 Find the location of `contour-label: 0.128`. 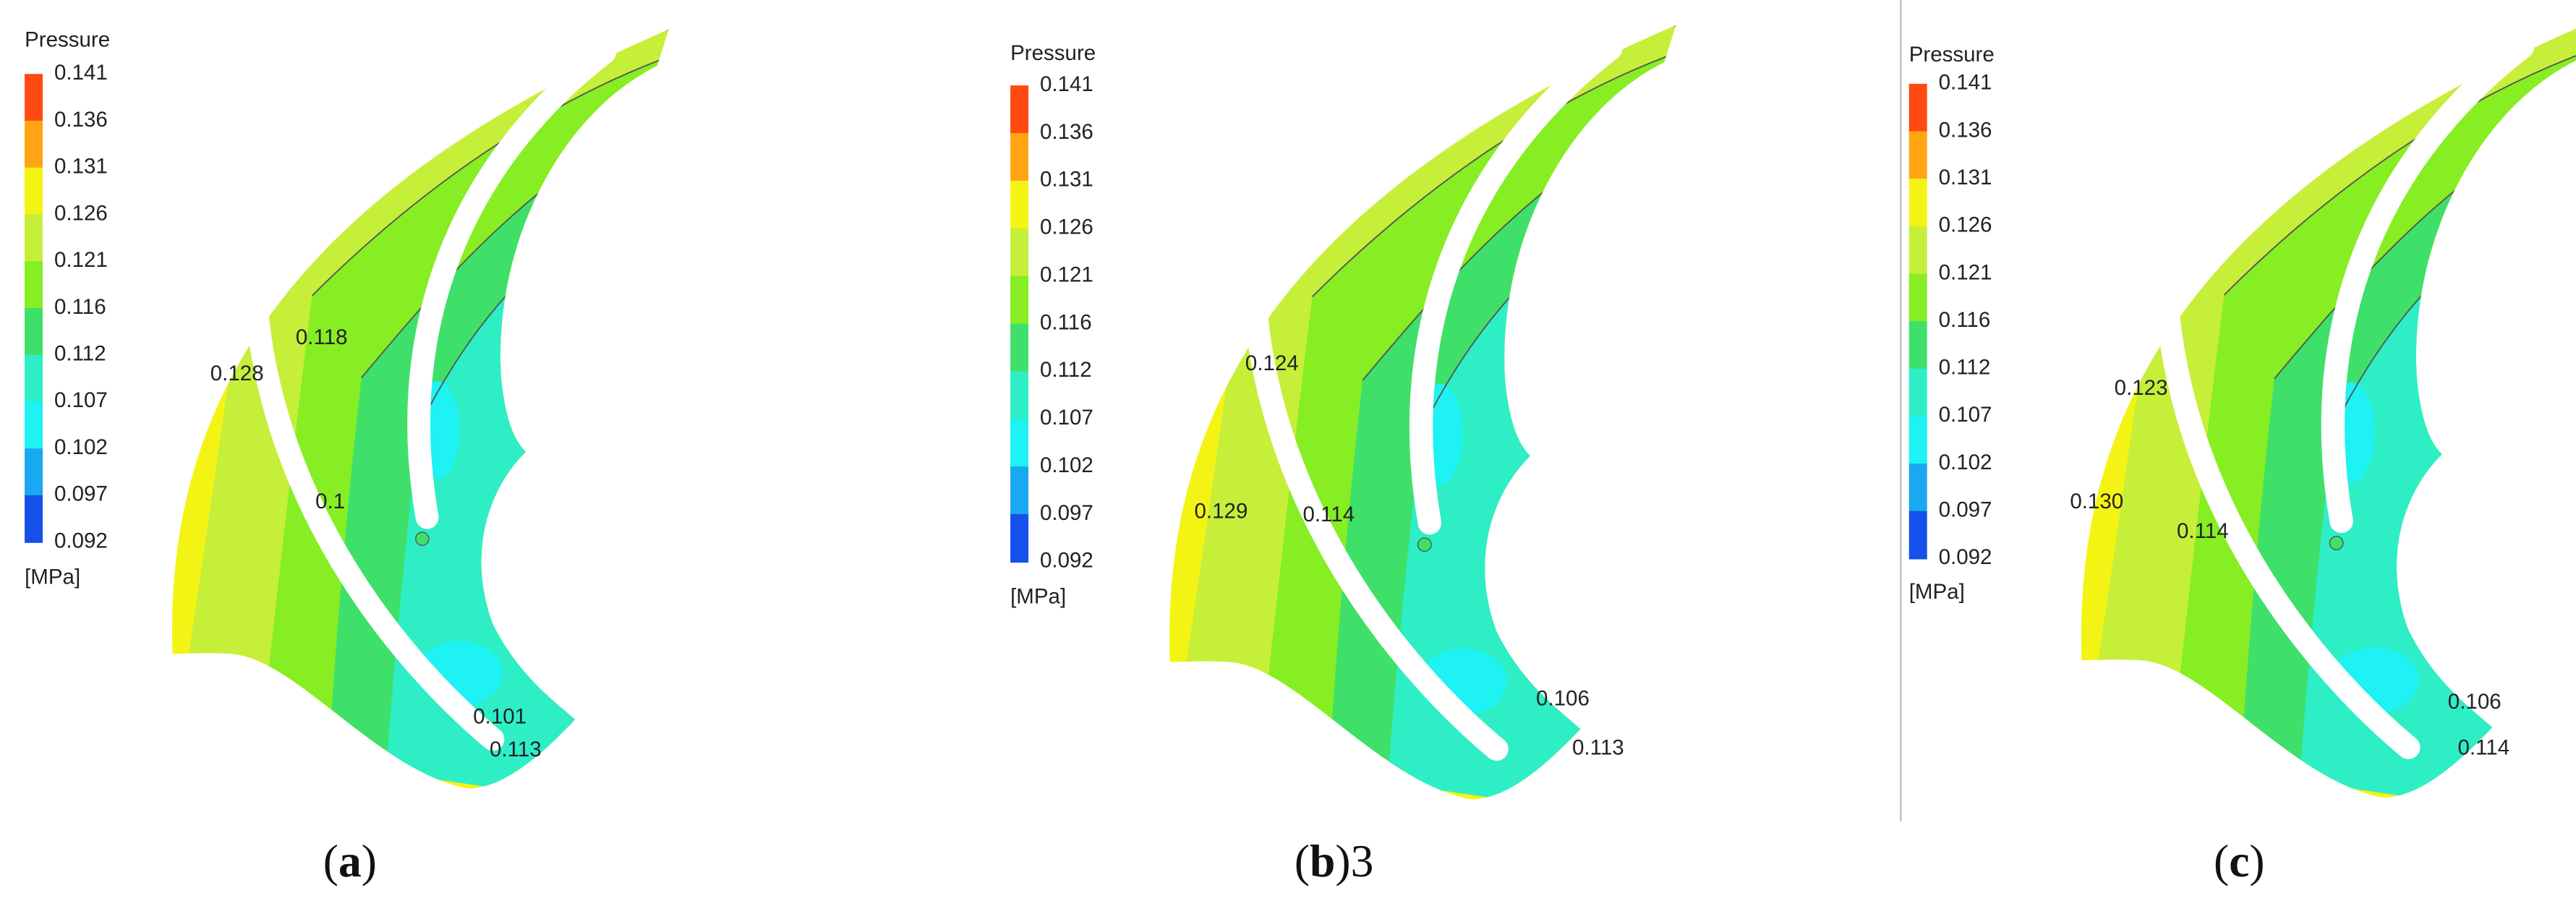

contour-label: 0.128 is located at coordinates (237, 373).